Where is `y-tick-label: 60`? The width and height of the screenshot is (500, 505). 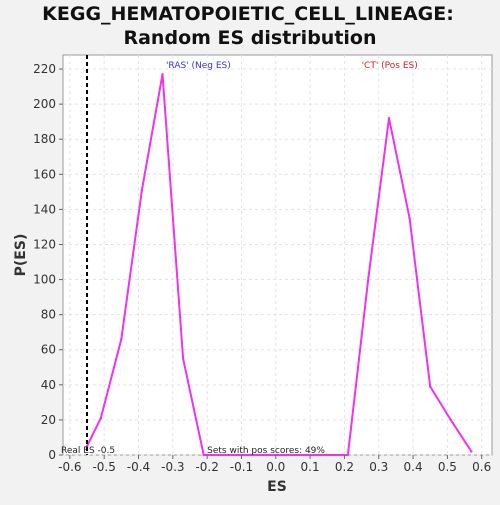 y-tick-label: 60 is located at coordinates (48, 350).